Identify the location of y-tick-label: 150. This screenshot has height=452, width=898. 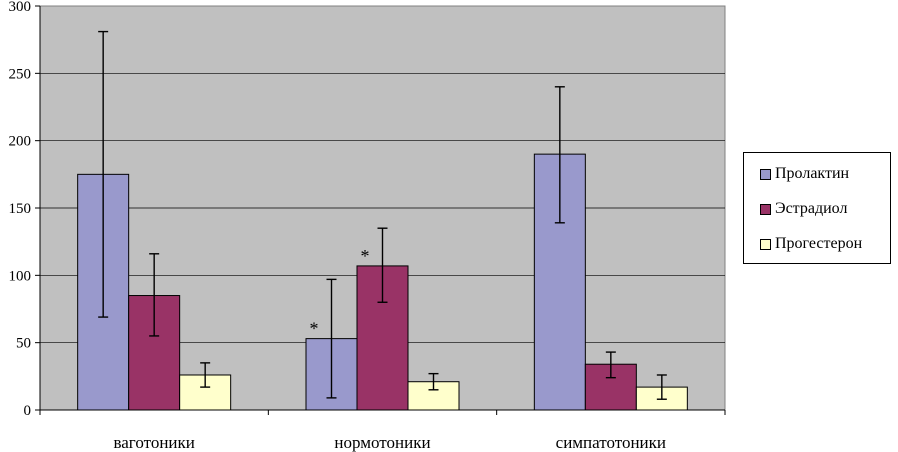
(20, 209).